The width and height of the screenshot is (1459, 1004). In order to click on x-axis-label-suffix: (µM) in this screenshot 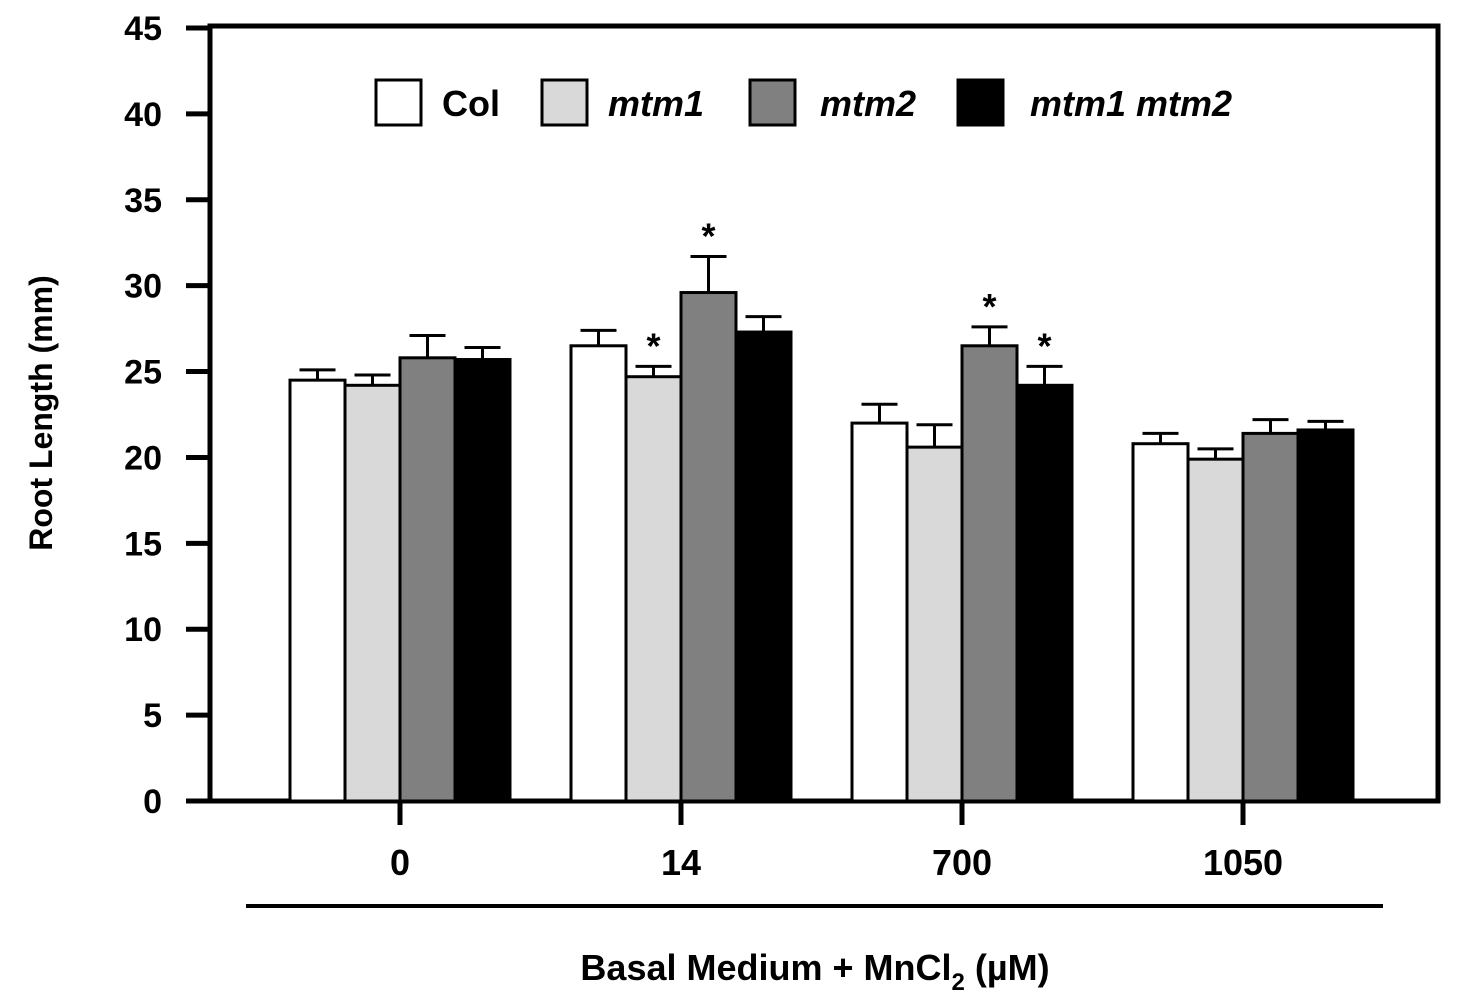, I will do `click(1007, 967)`.